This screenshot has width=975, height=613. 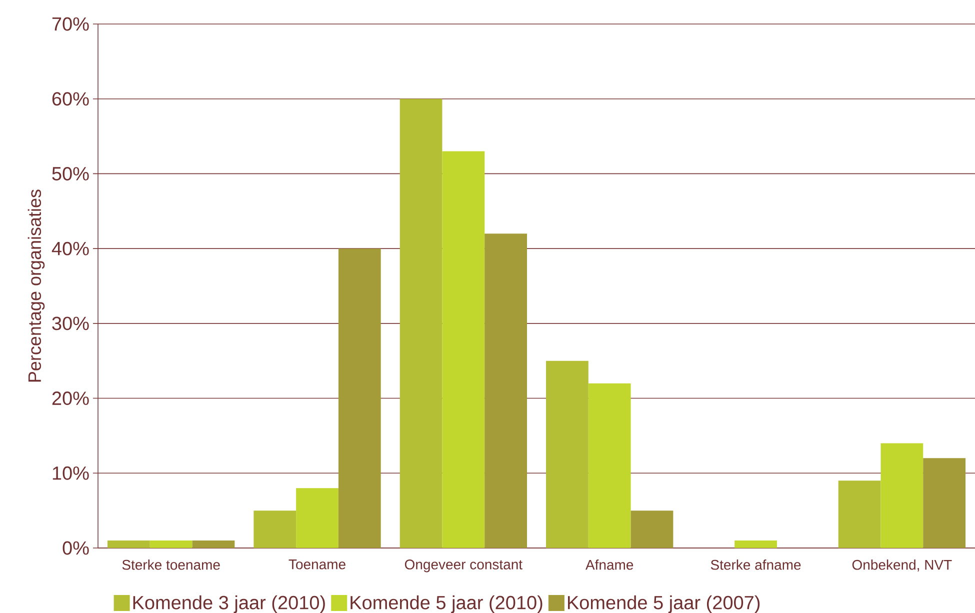 What do you see at coordinates (610, 565) in the screenshot?
I see `x-tick-label: Afname` at bounding box center [610, 565].